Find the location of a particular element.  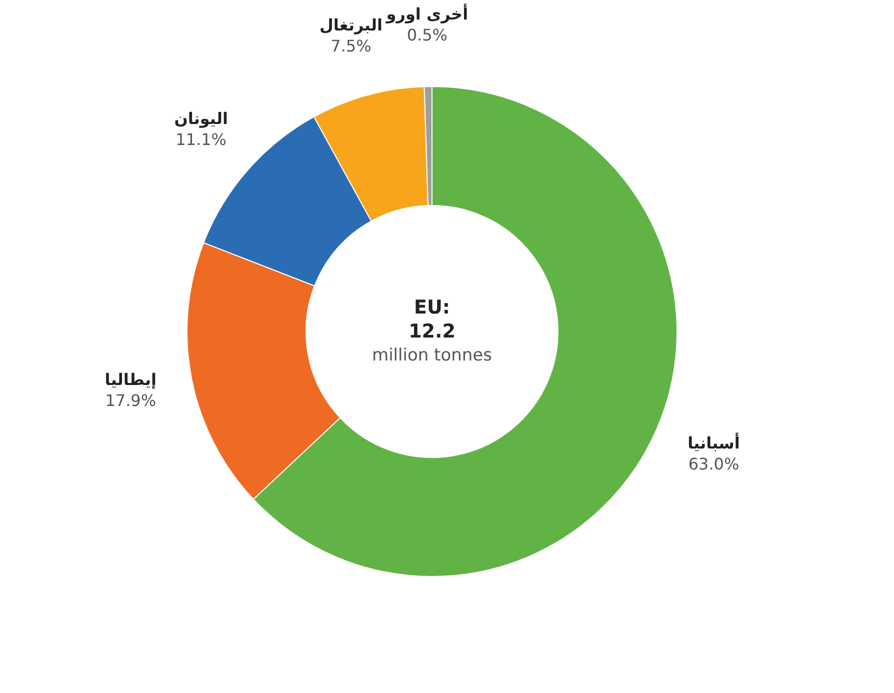

text: EU: is located at coordinates (432, 307).